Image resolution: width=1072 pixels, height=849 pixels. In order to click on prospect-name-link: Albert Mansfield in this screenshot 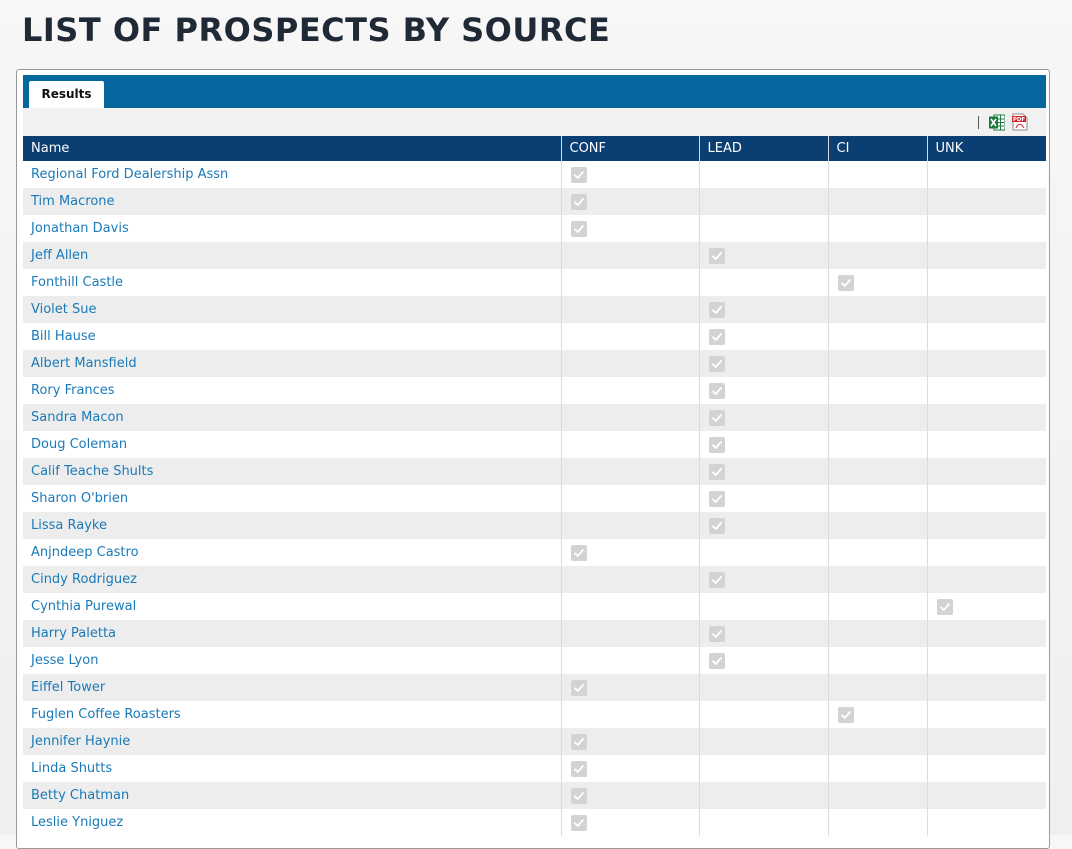, I will do `click(84, 363)`.